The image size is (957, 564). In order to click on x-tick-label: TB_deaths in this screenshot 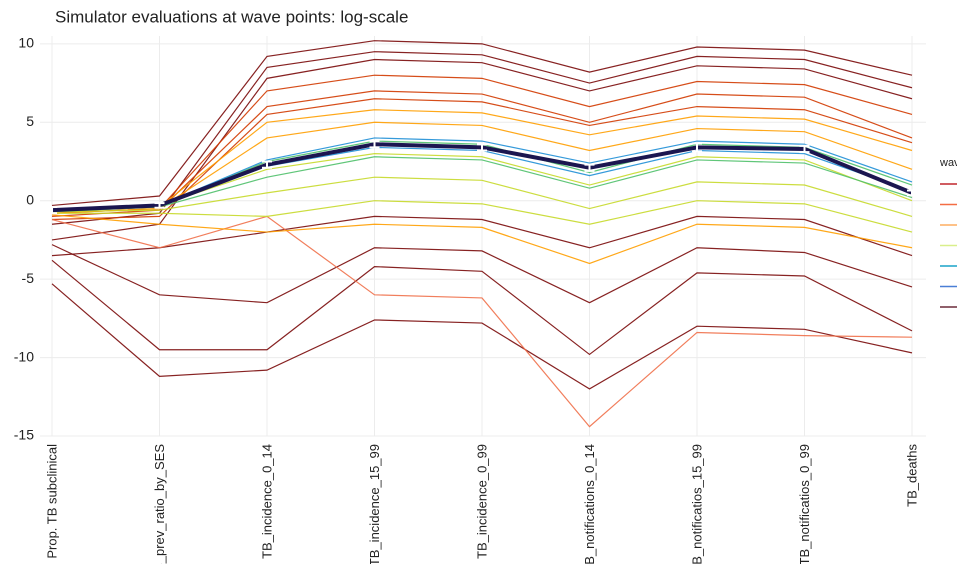, I will do `click(912, 475)`.